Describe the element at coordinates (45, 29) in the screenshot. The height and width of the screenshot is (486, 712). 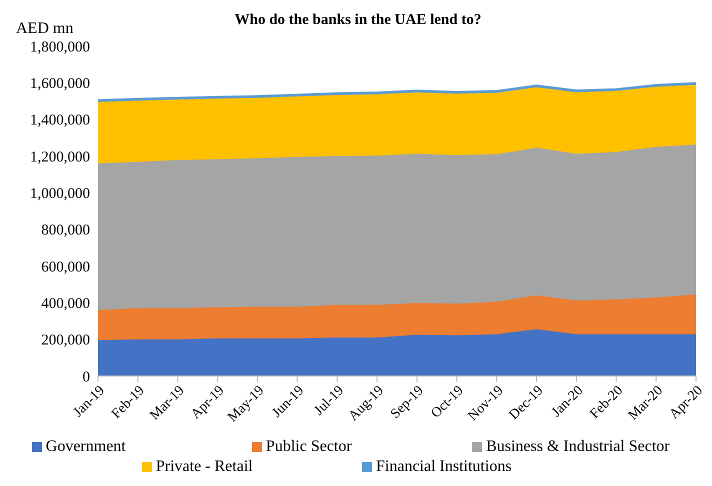
I see `y-axis-title: AED mn` at that location.